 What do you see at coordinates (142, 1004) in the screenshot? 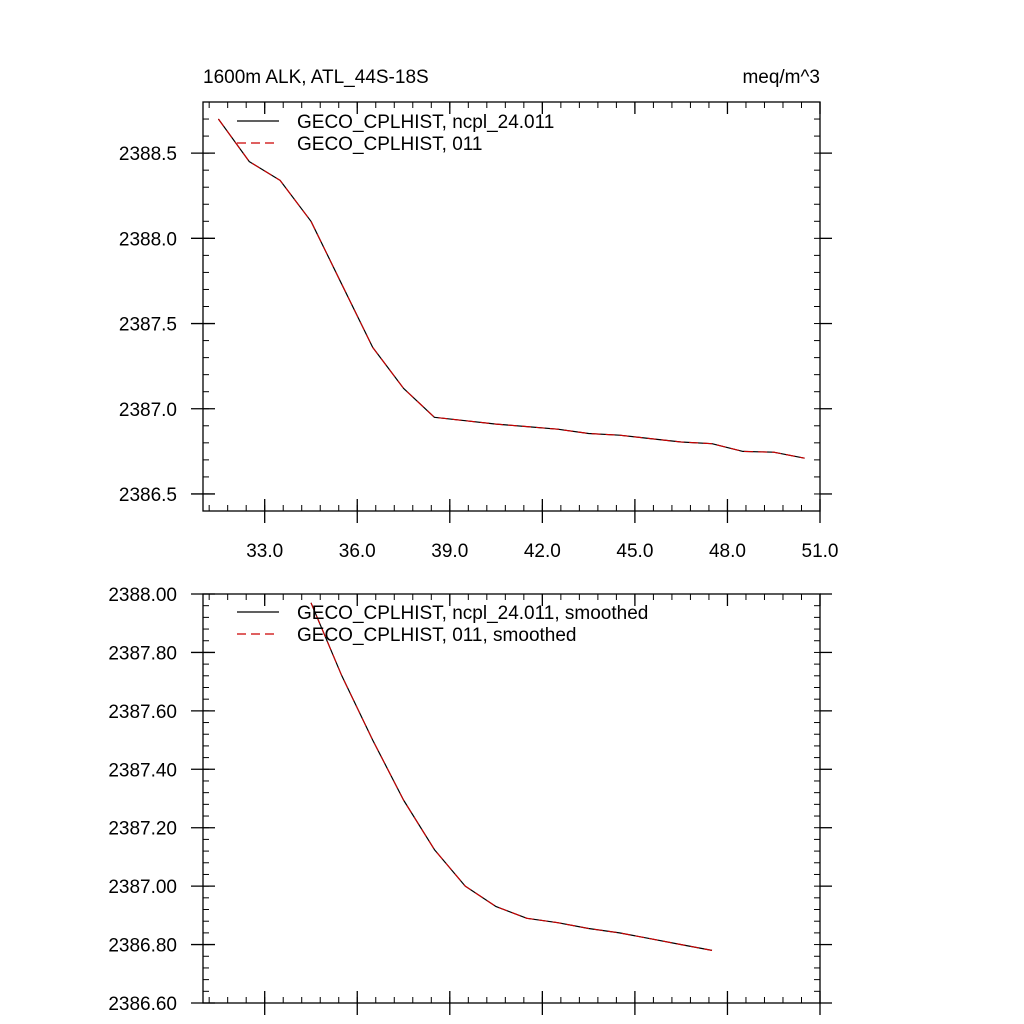
I see `y-tick-label: 2386.60` at bounding box center [142, 1004].